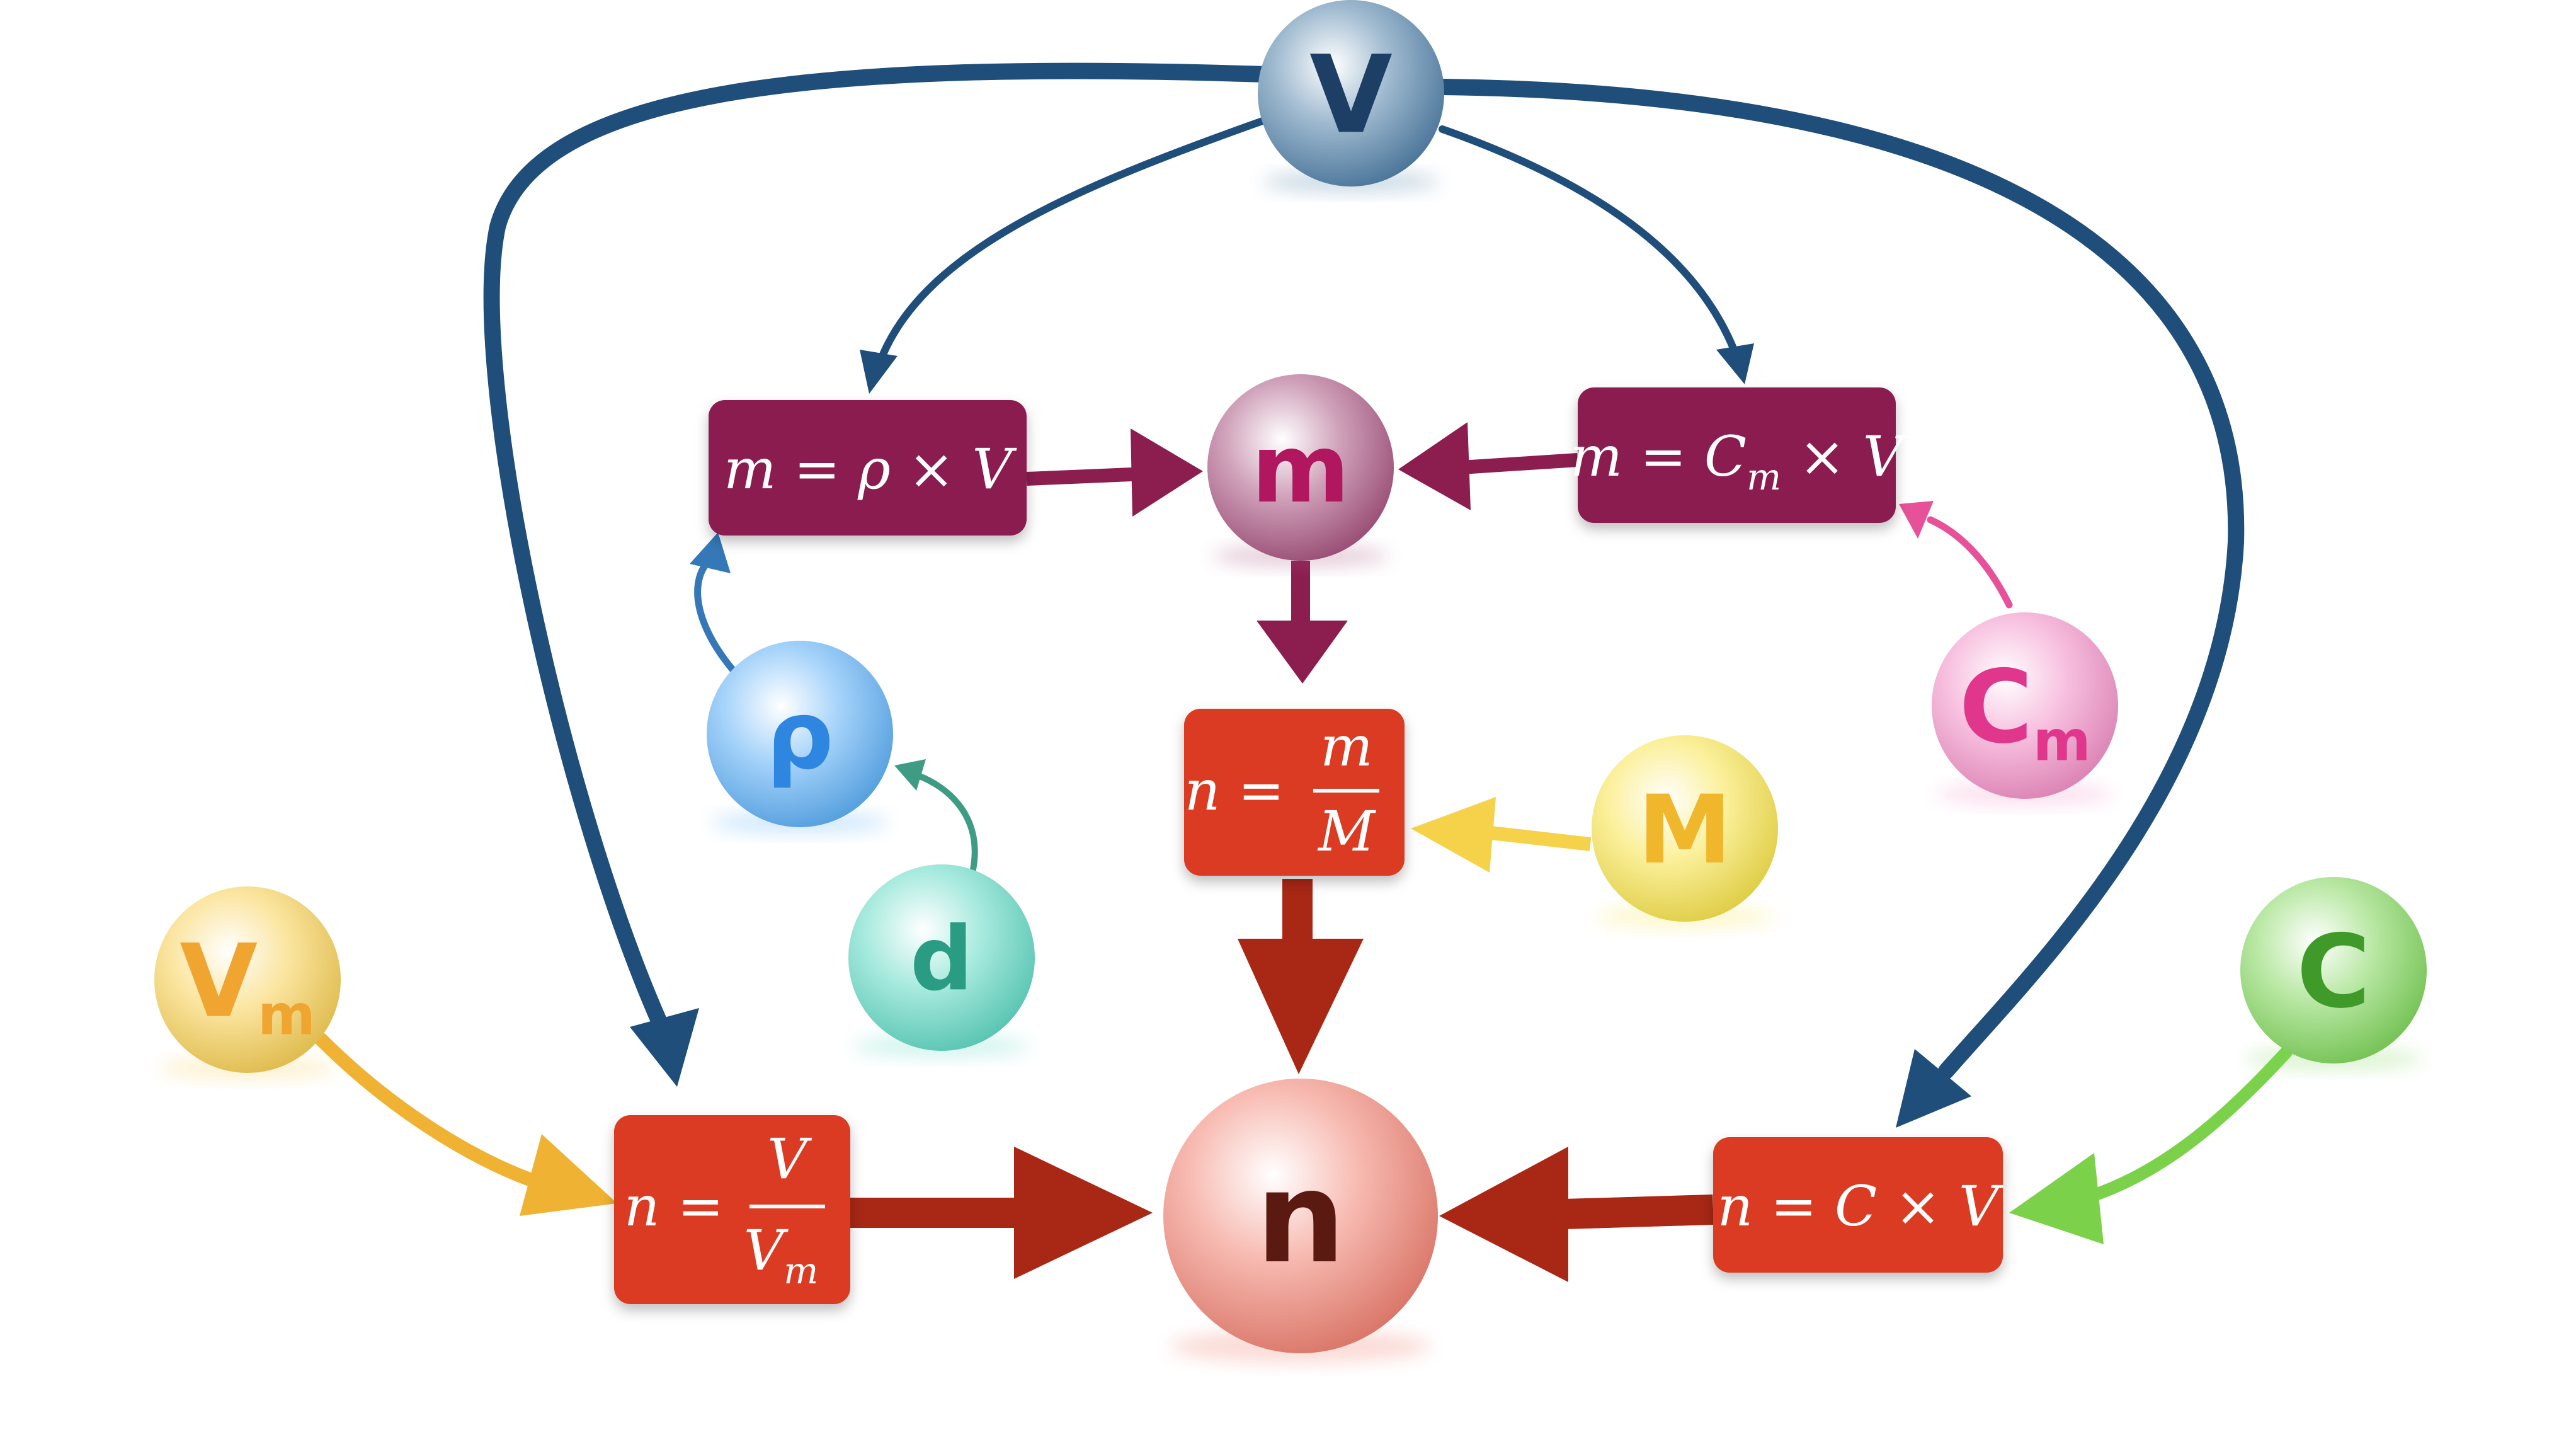  I want to click on arrow-n-V-Vm-to-n, so click(1001, 1213).